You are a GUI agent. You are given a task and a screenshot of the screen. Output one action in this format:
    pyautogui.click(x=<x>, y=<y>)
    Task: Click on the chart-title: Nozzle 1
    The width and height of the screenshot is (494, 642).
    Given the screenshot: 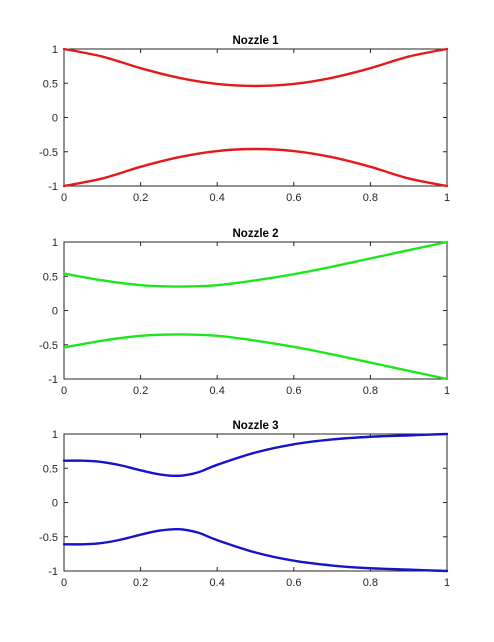 What is the action you would take?
    pyautogui.click(x=255, y=41)
    